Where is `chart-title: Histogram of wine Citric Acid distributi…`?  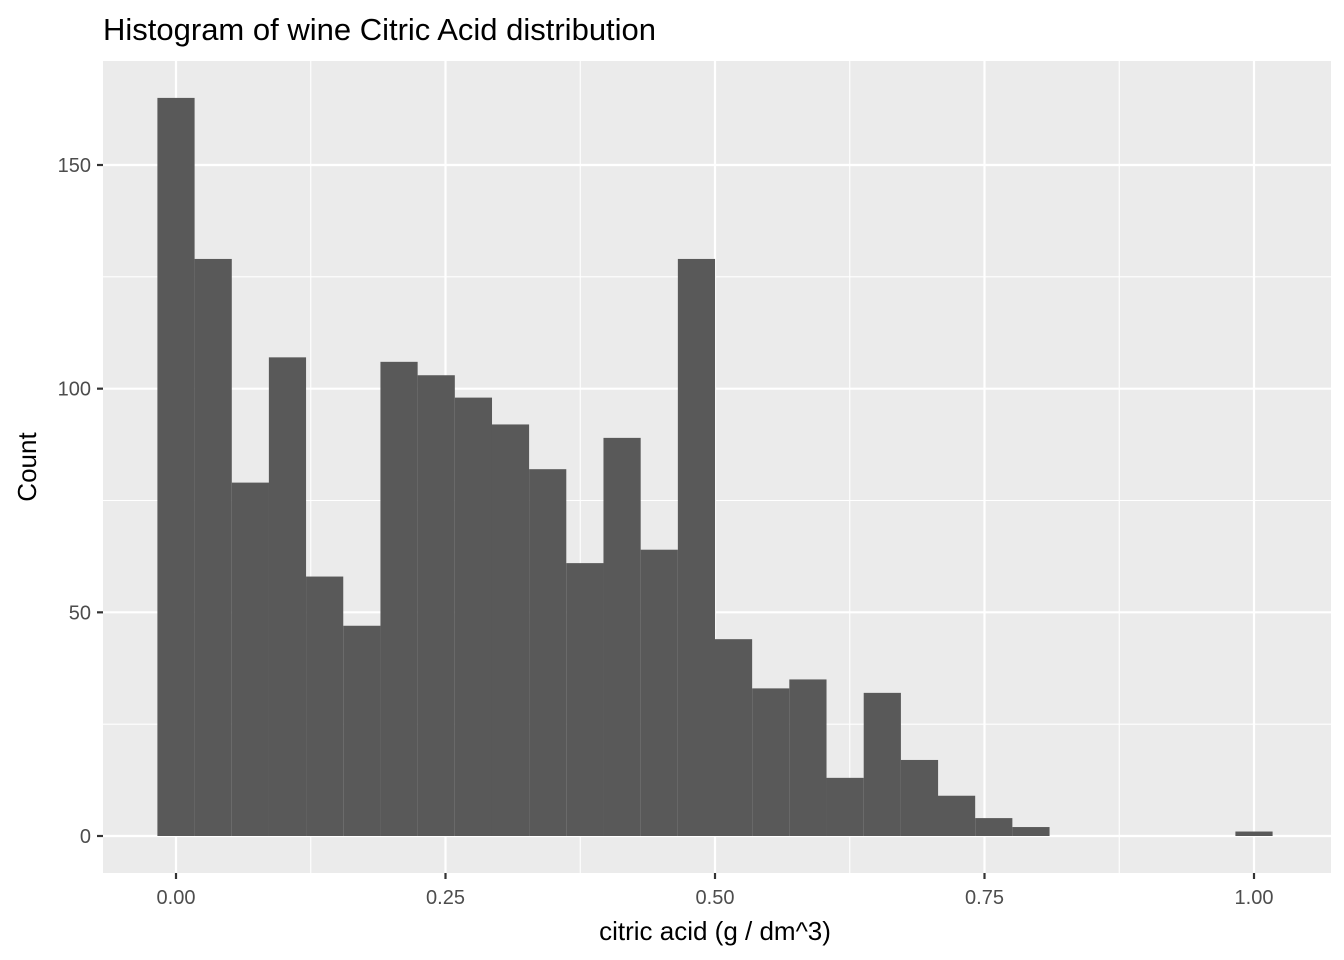
chart-title: Histogram of wine Citric Acid distributi… is located at coordinates (379, 29).